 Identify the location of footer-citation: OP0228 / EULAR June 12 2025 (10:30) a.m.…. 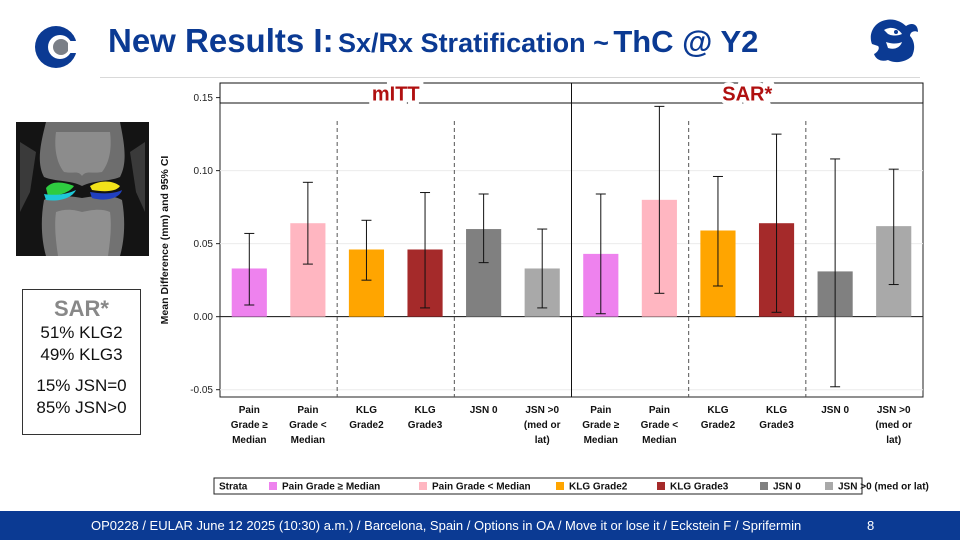
(446, 525).